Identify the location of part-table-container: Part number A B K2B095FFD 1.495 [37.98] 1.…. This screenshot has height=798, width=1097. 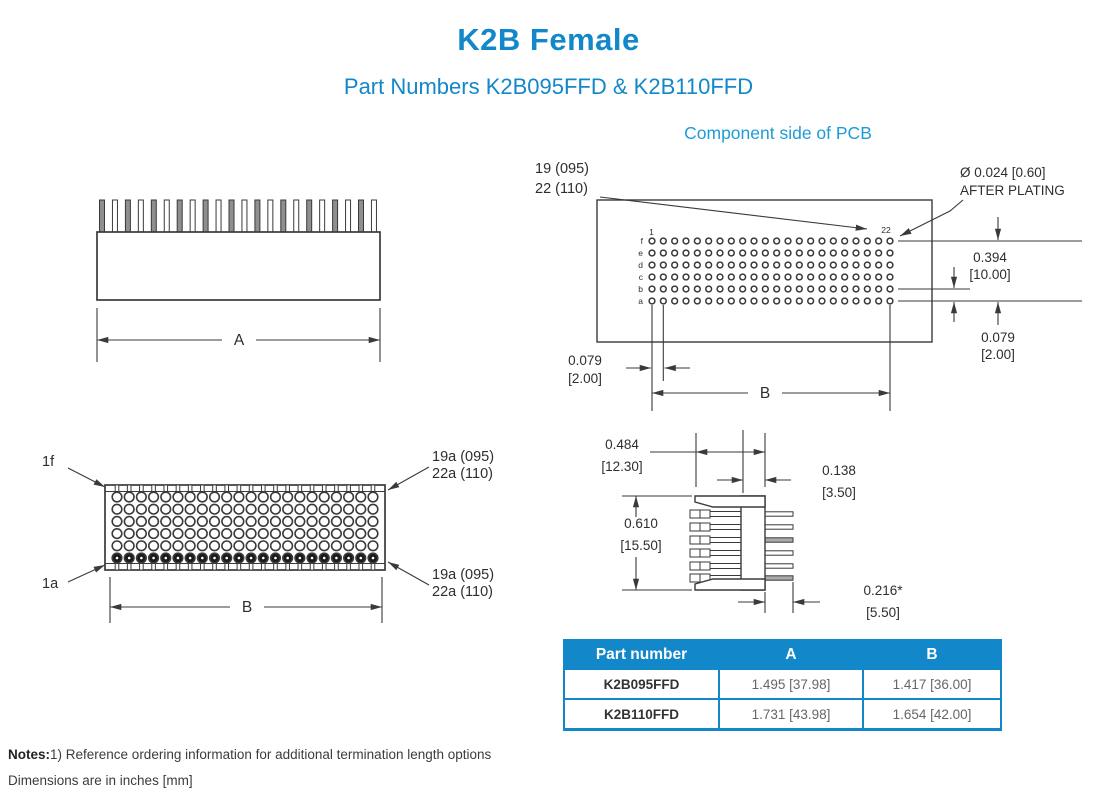
(782, 685).